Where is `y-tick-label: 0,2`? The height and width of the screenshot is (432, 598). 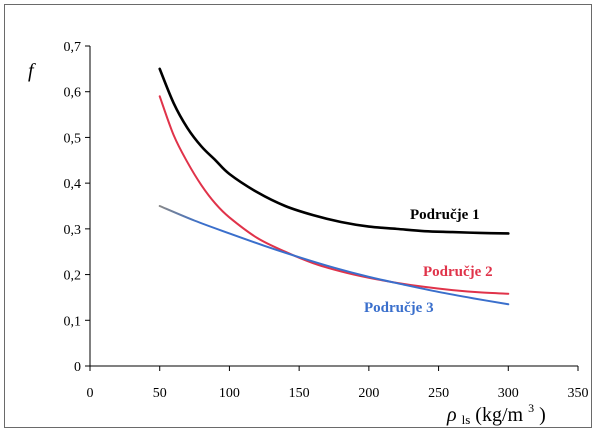
y-tick-label: 0,2 is located at coordinates (73, 276).